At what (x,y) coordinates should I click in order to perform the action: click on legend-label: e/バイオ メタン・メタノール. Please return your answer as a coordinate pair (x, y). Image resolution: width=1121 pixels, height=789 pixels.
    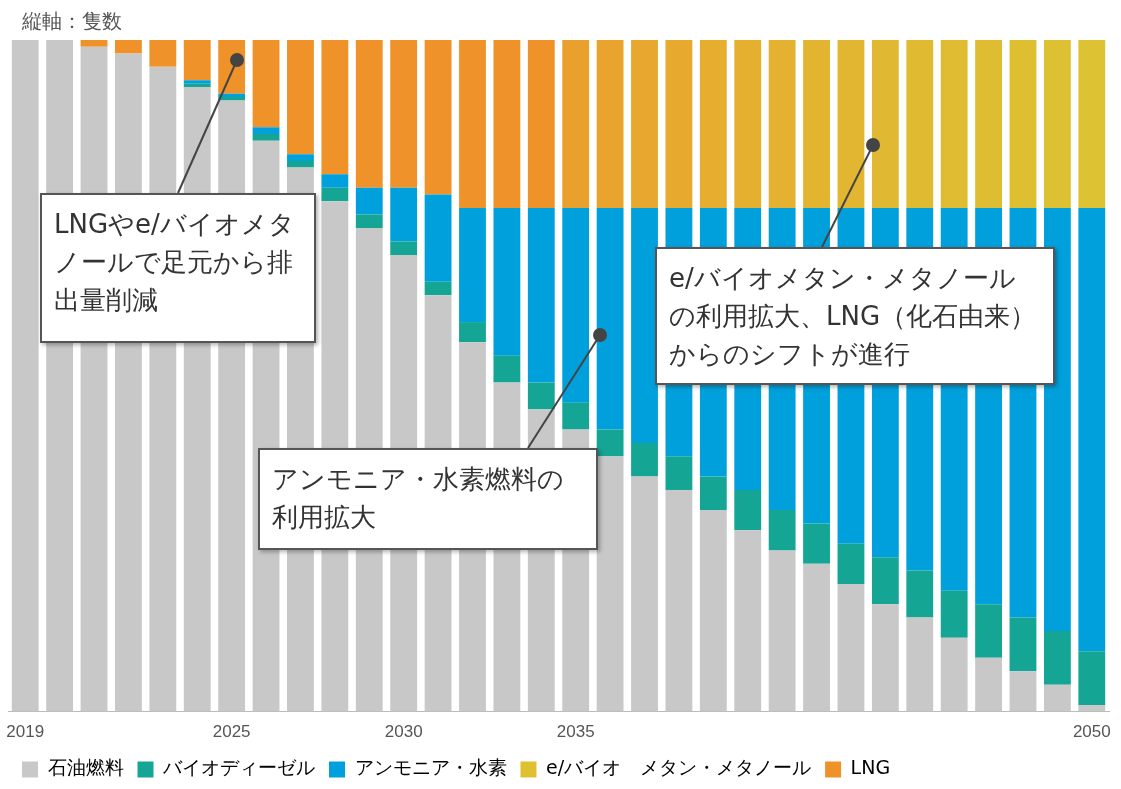
    Looking at the image, I should click on (679, 767).